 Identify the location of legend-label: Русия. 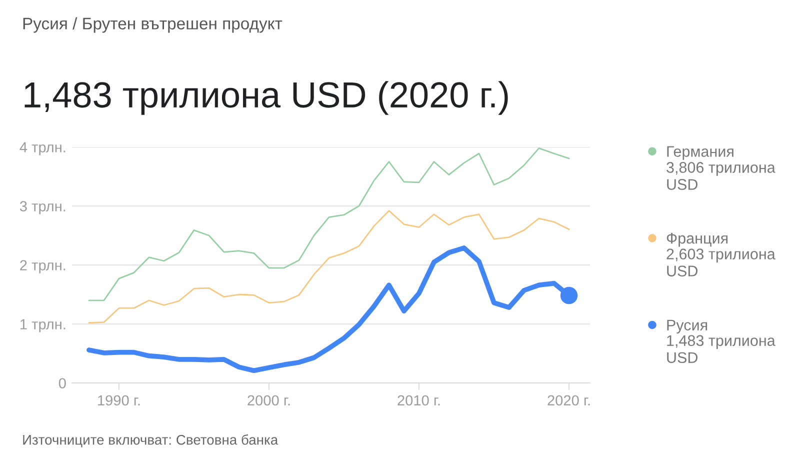
(687, 327).